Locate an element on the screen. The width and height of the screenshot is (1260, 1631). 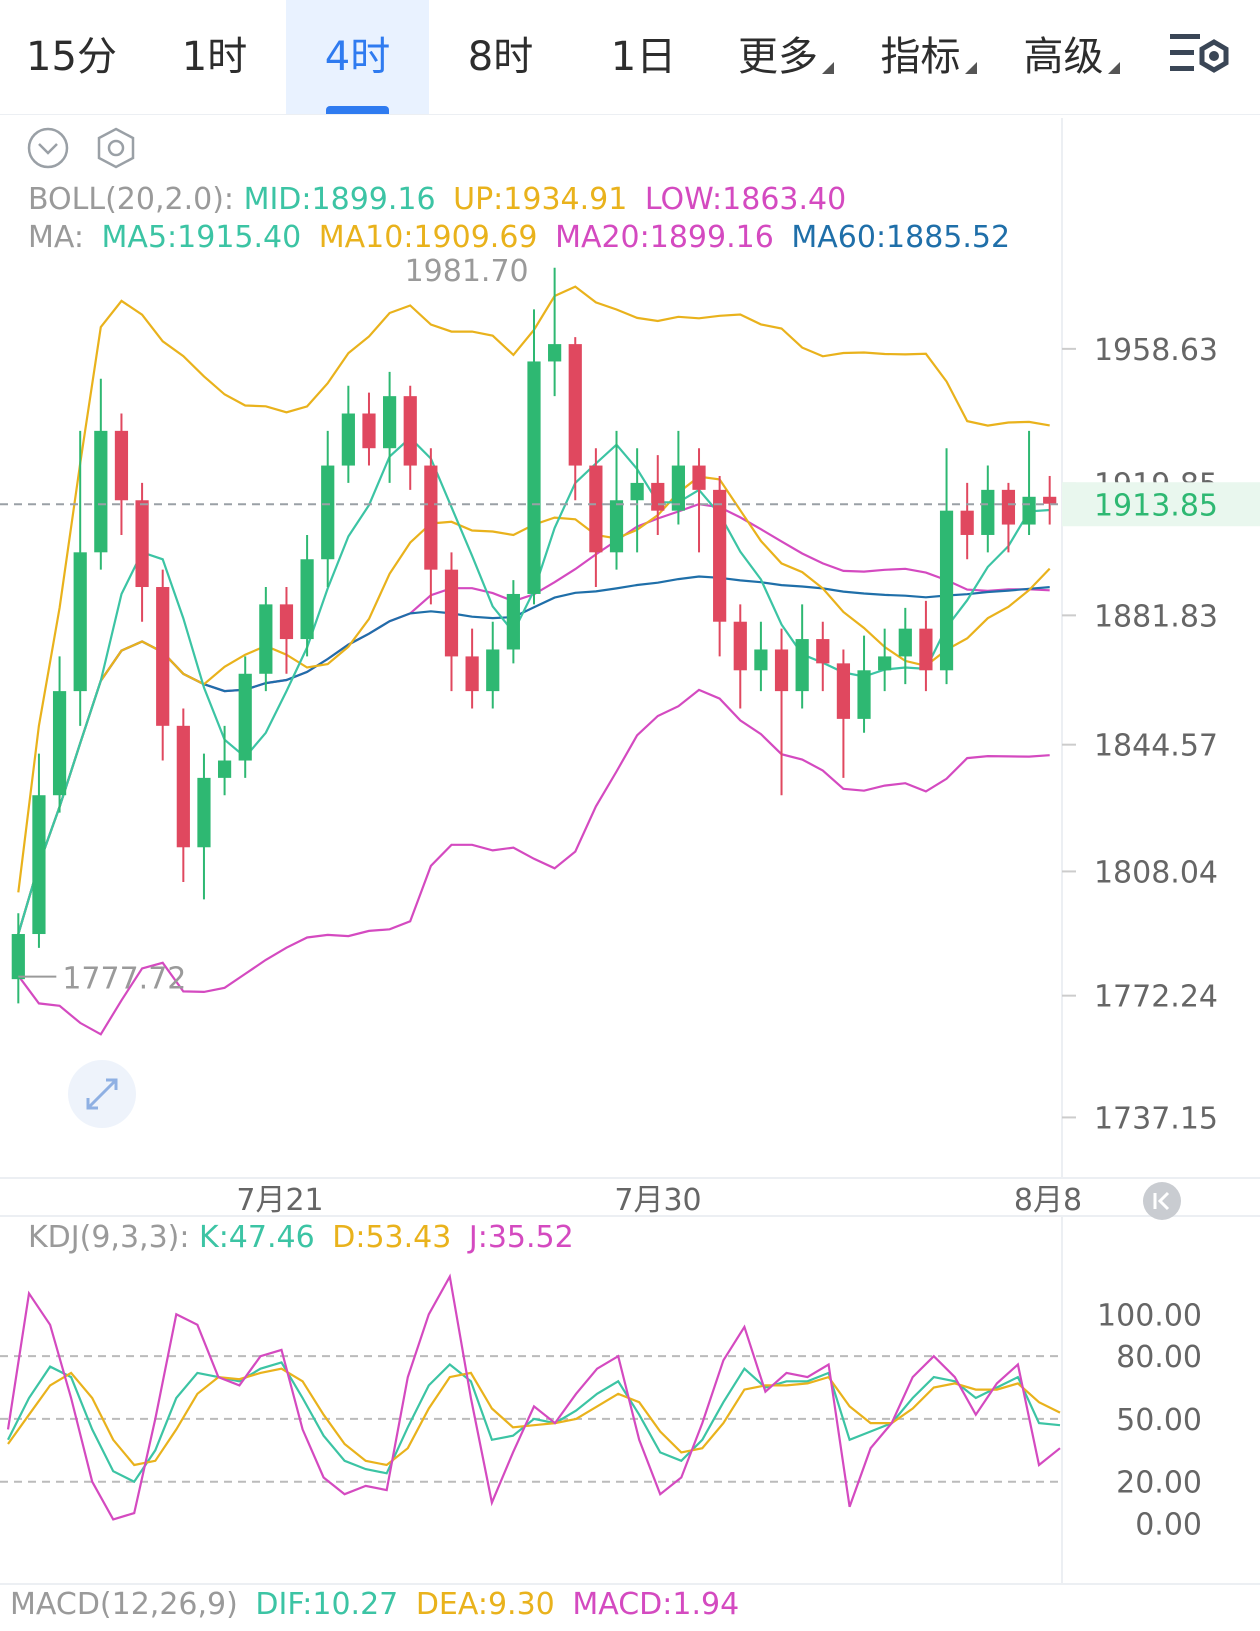
chart-settings-icon is located at coordinates (1200, 56).